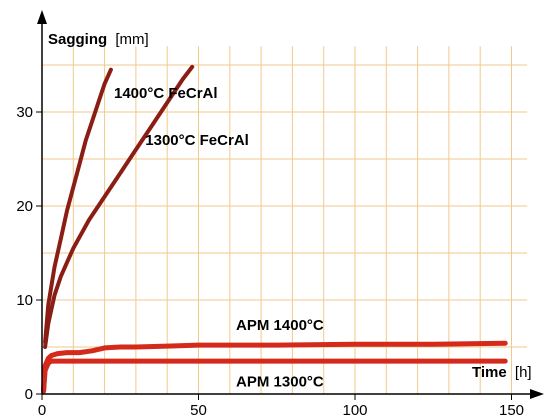  What do you see at coordinates (354, 409) in the screenshot?
I see `x-tick-label: 100` at bounding box center [354, 409].